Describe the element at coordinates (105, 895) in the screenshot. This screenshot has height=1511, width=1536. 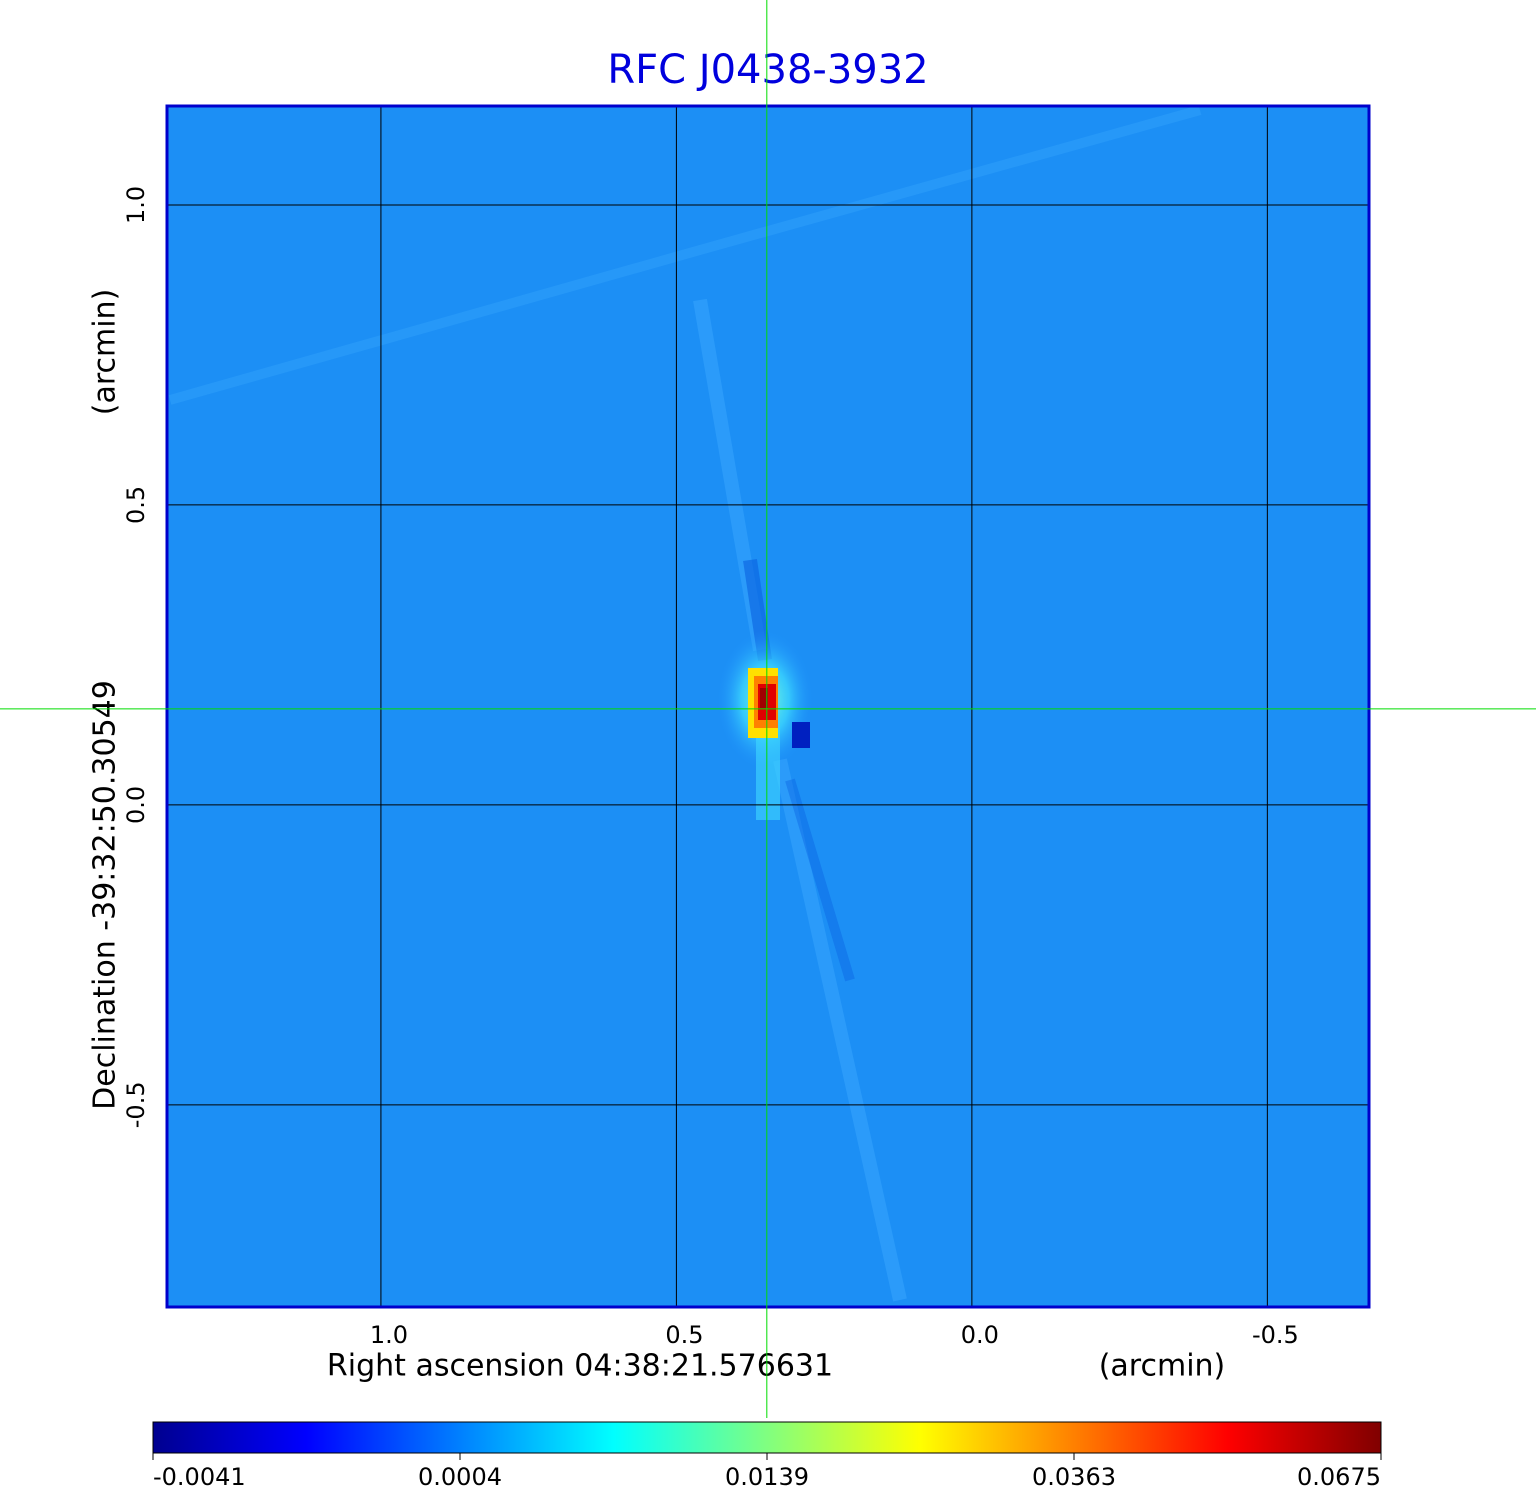
I see `y-axis-label: Declination -39:32:50.30549` at that location.